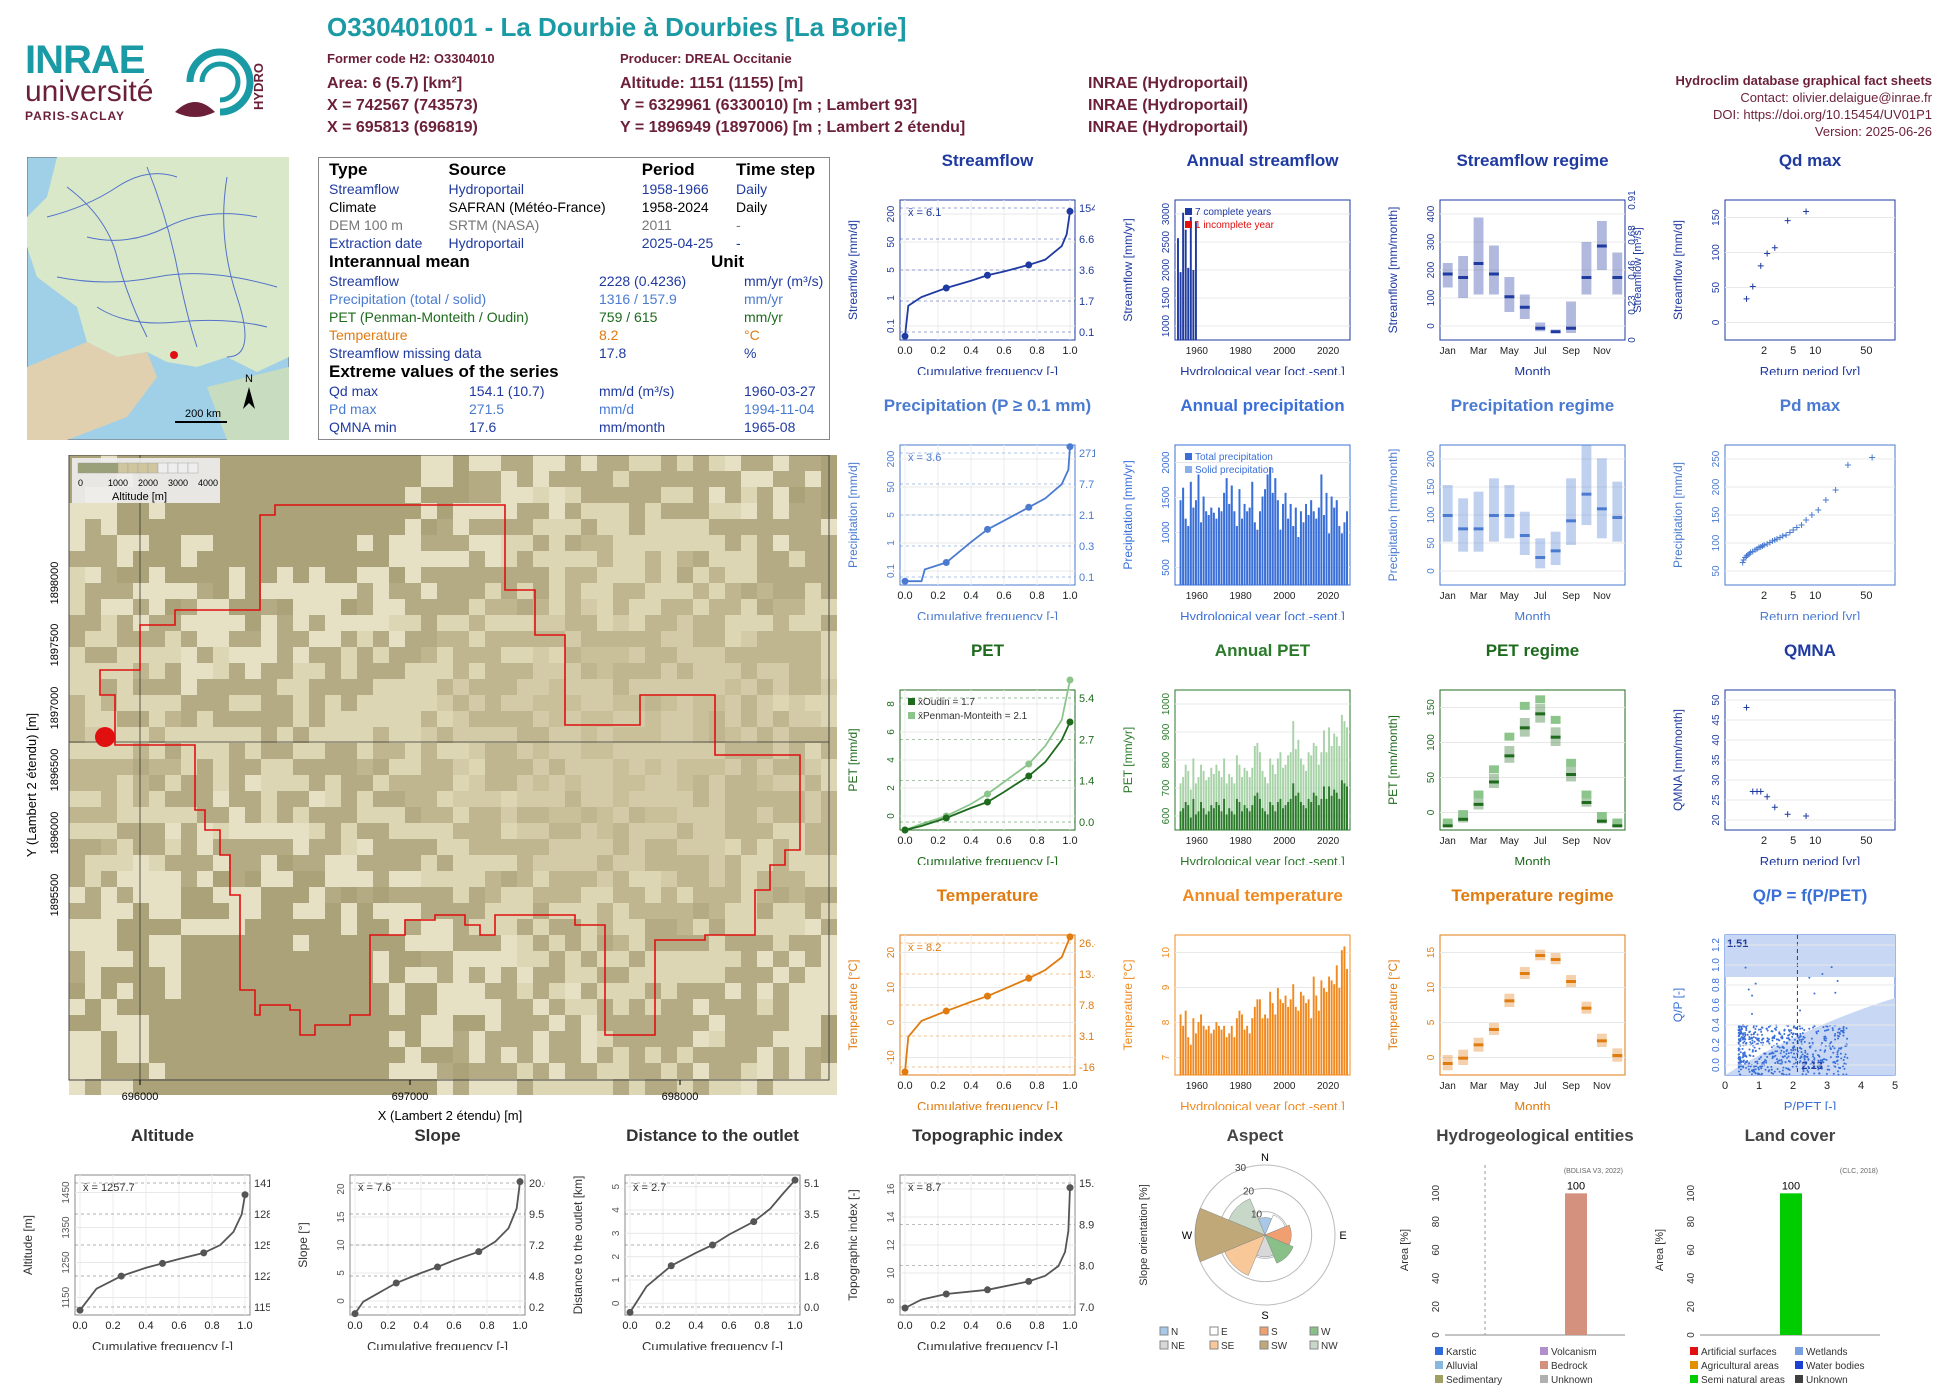  I want to click on y-tick-label: 50, so click(1716, 700).